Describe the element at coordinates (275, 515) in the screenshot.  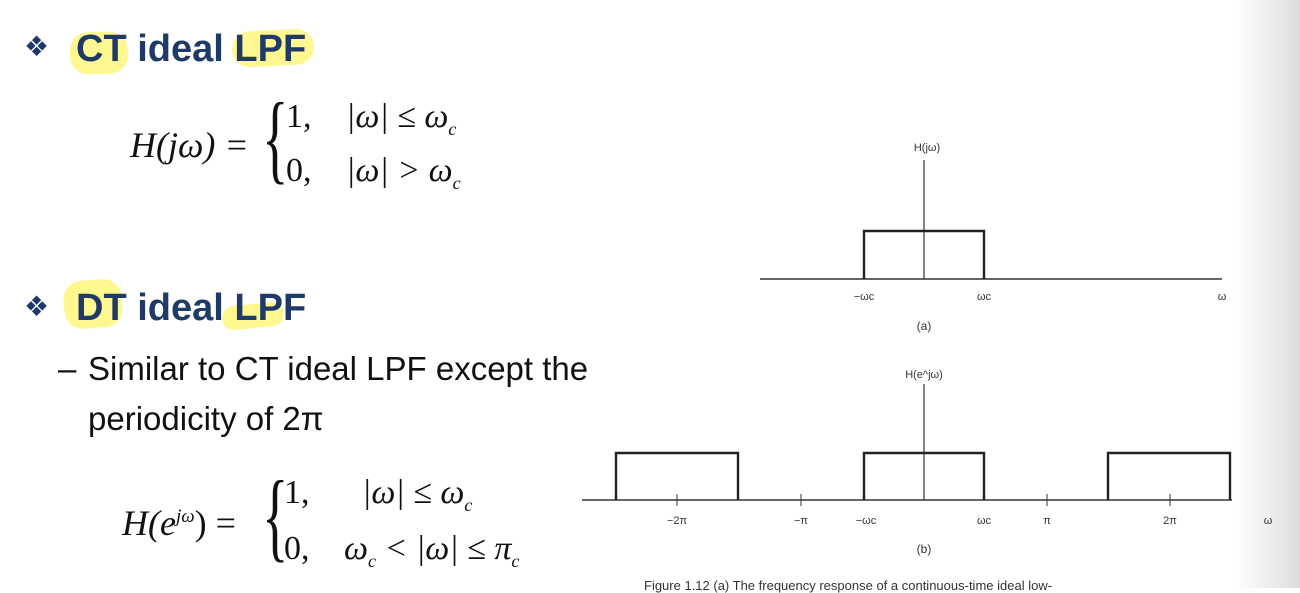
I see `dt-equation-brace: {` at that location.